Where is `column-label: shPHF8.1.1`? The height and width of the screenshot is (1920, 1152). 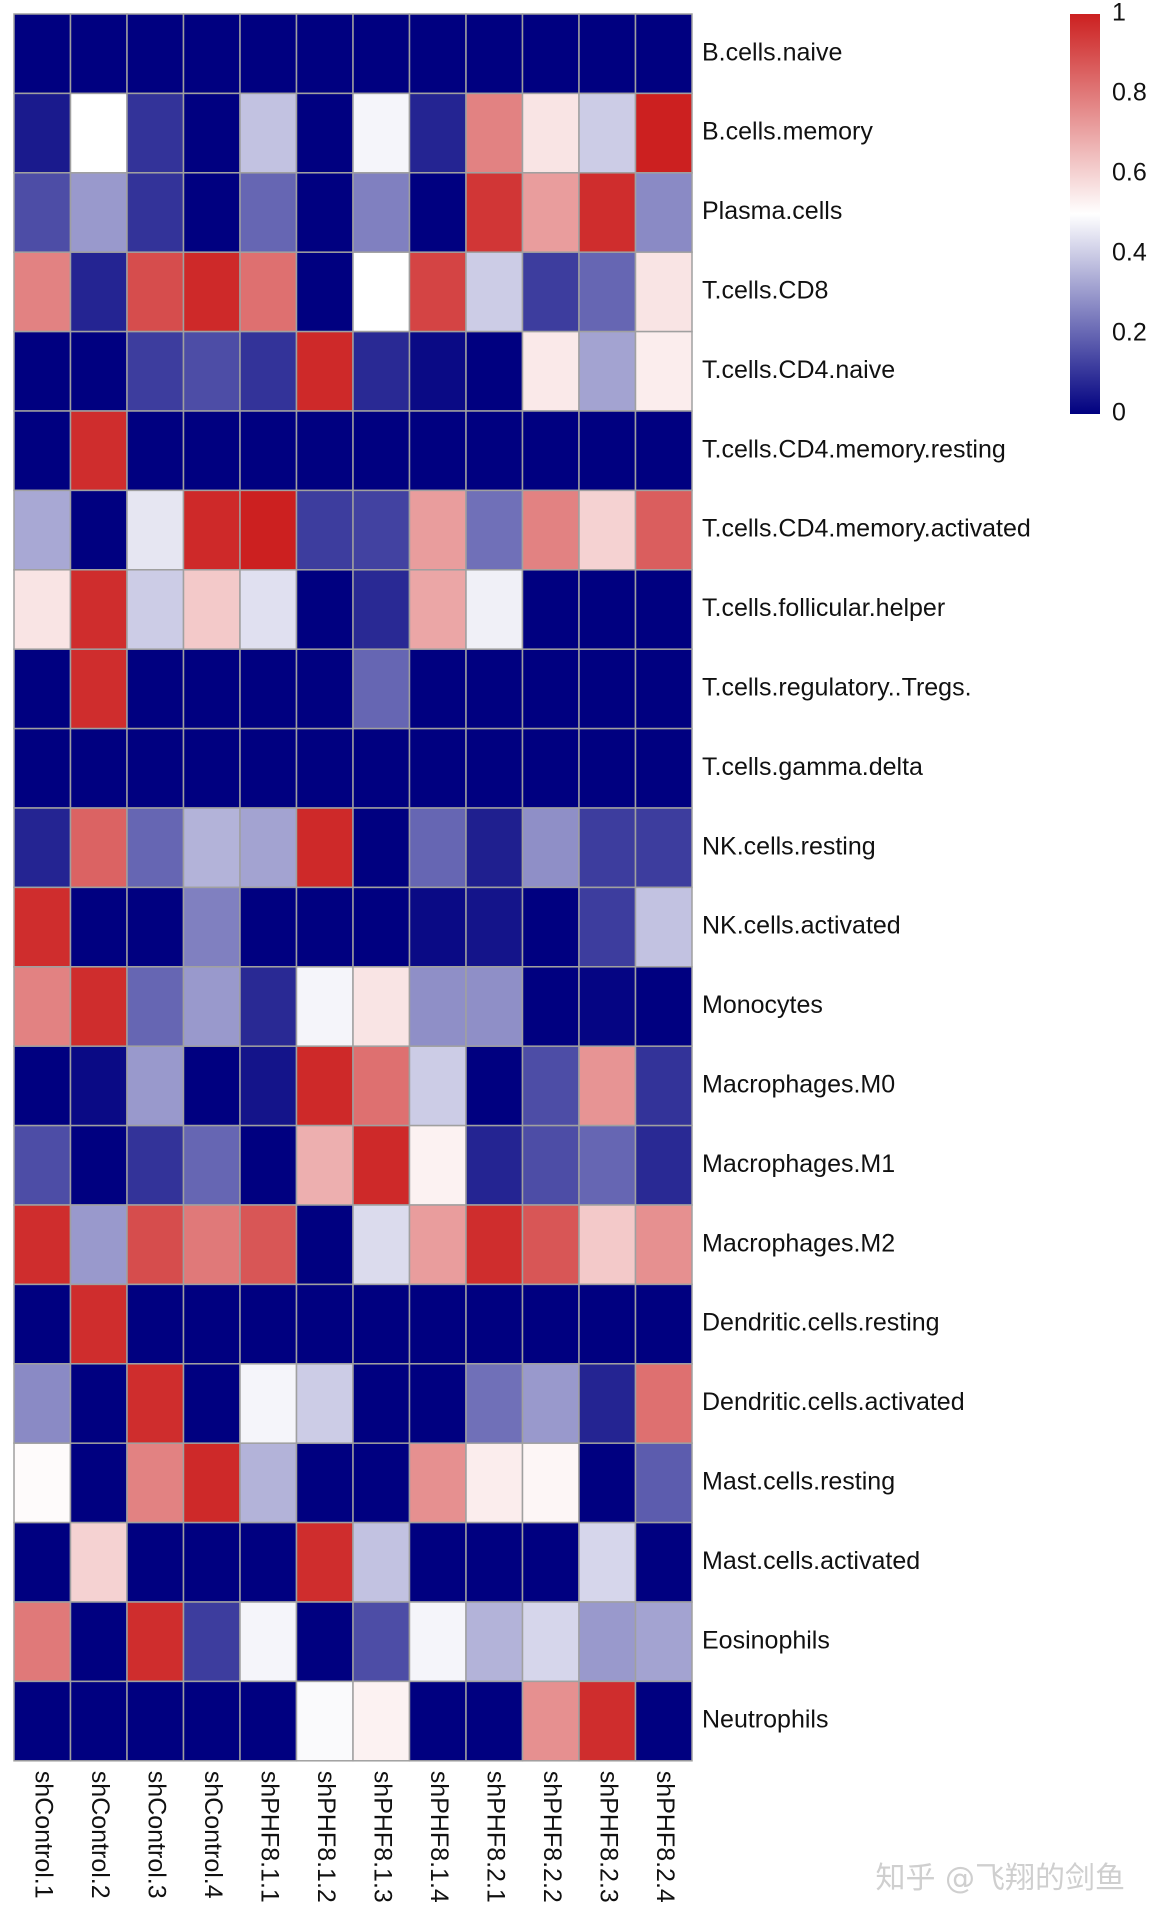
column-label: shPHF8.1.1 is located at coordinates (270, 1837).